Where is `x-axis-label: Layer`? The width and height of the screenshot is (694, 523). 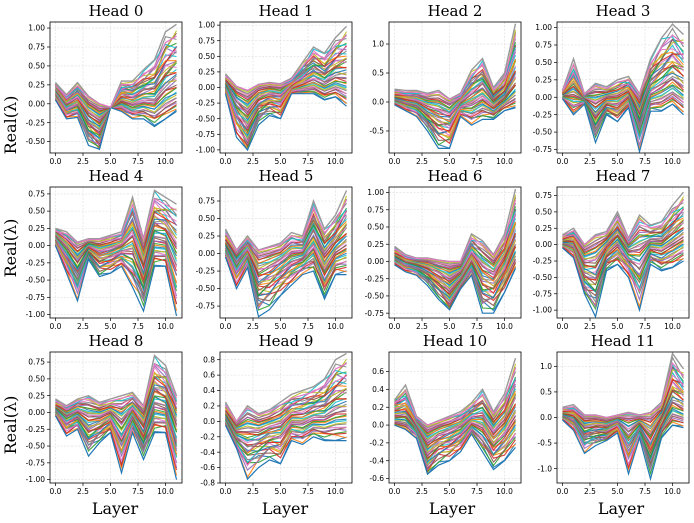
x-axis-label: Layer is located at coordinates (285, 508).